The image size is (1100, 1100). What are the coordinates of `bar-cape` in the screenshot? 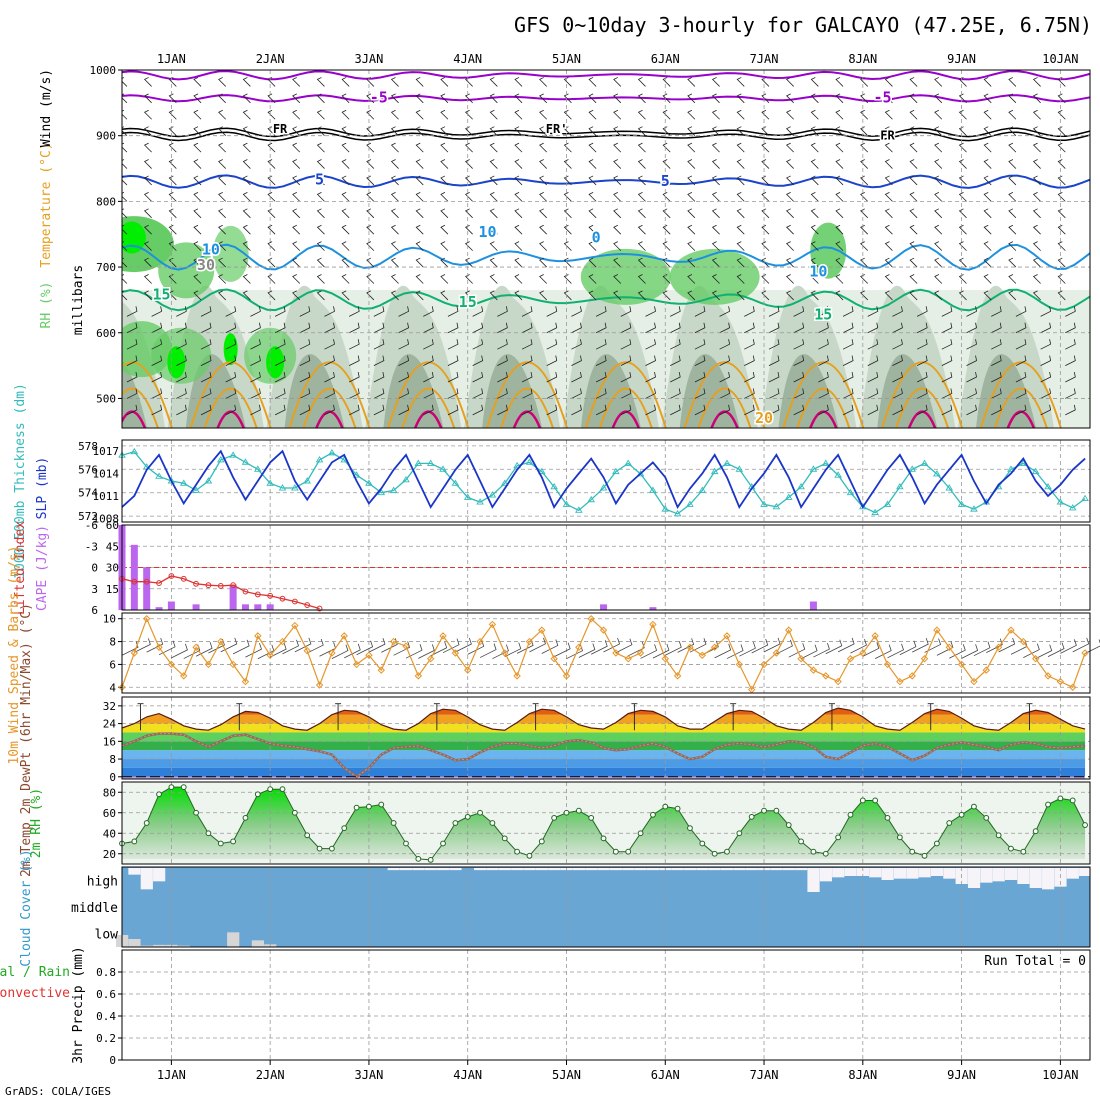 It's located at (159, 608).